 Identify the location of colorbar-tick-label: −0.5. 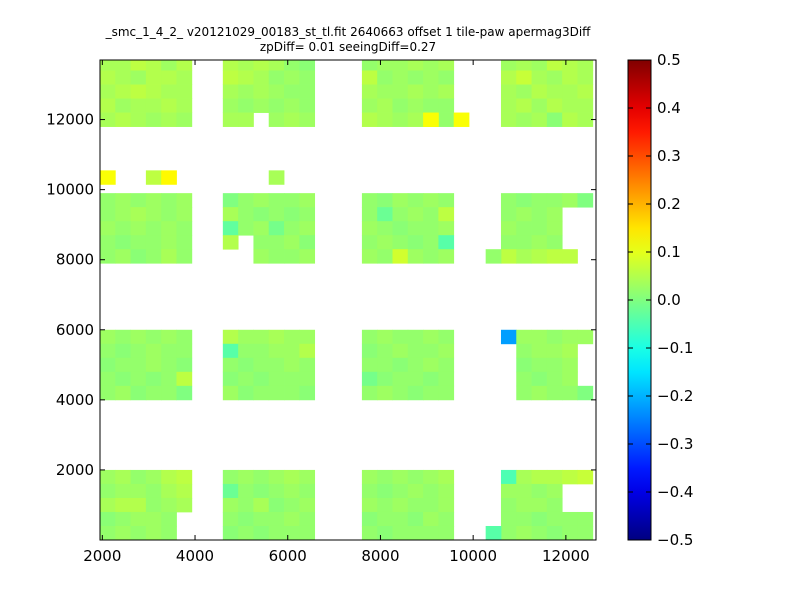
(675, 540).